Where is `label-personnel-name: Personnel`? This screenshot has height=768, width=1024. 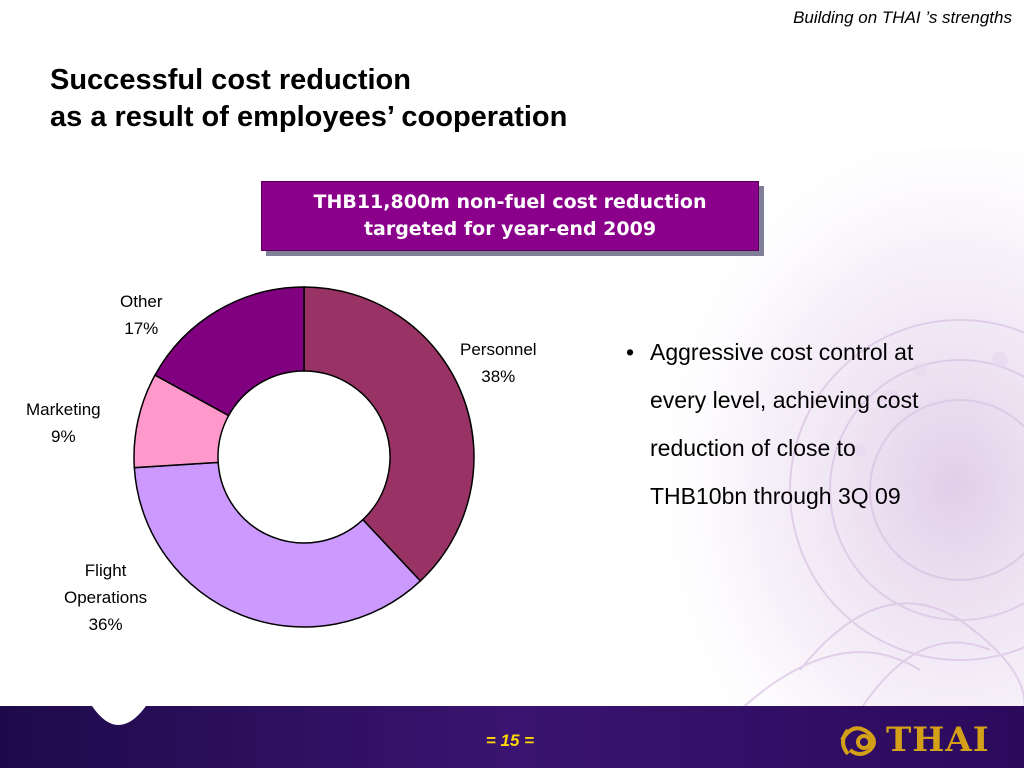 label-personnel-name: Personnel is located at coordinates (498, 349).